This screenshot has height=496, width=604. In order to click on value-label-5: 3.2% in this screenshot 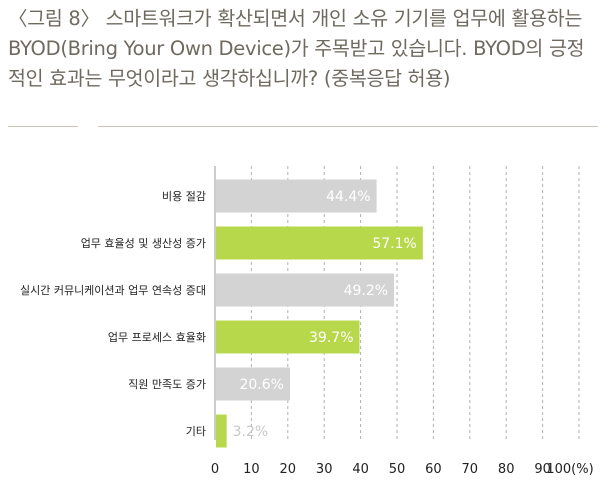, I will do `click(251, 432)`.